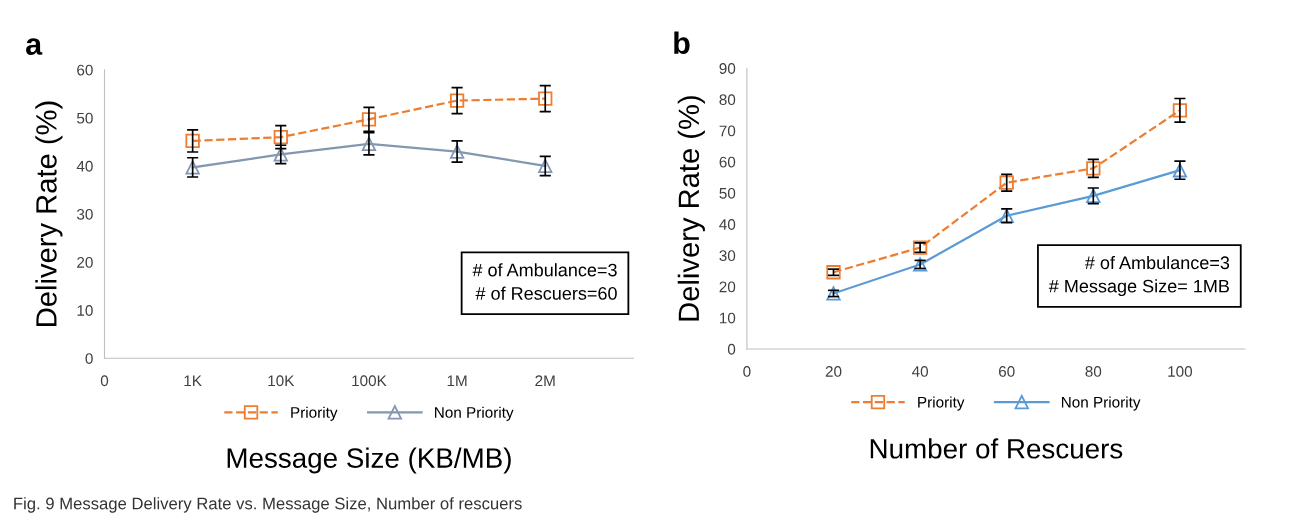 The width and height of the screenshot is (1290, 517). Describe the element at coordinates (369, 381) in the screenshot. I see `x-tick-label: 100K` at that location.